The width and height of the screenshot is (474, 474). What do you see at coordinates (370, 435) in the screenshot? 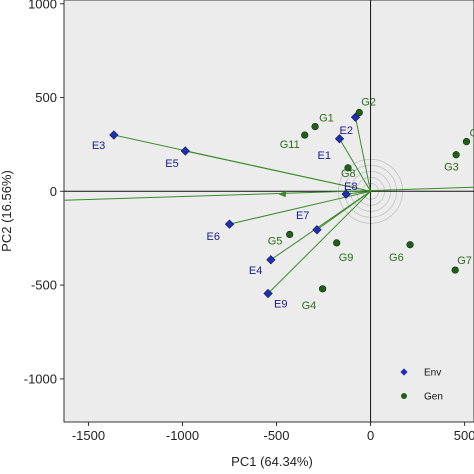
I see `x-tick-label: 0` at bounding box center [370, 435].